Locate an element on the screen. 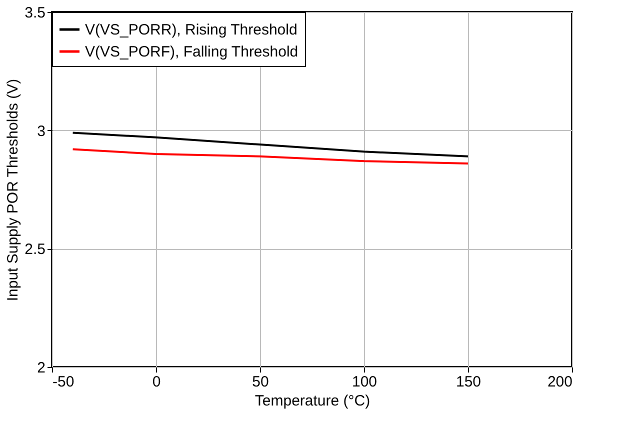 Image resolution: width=620 pixels, height=437 pixels. x-axis-title: Temperature (°C) is located at coordinates (312, 401).